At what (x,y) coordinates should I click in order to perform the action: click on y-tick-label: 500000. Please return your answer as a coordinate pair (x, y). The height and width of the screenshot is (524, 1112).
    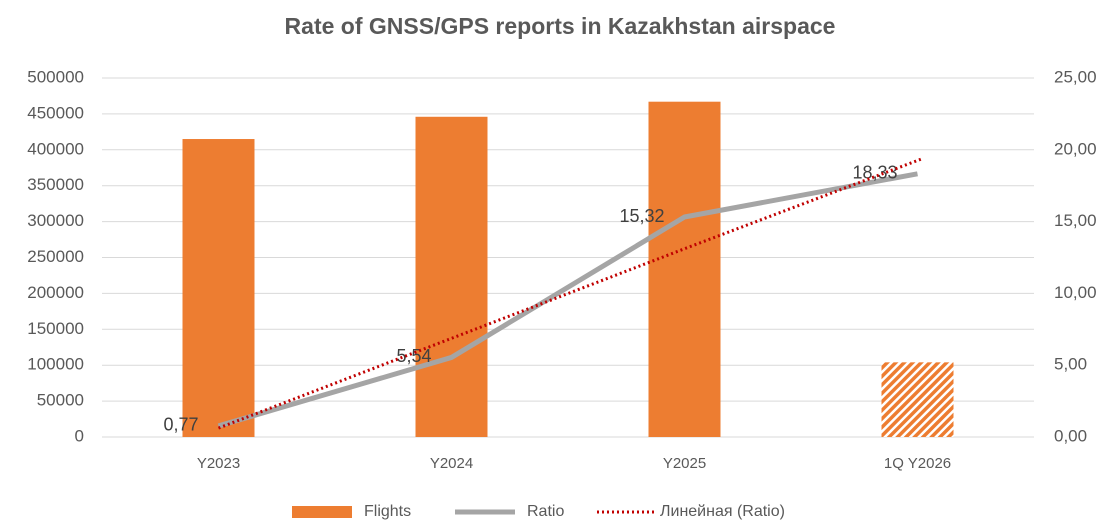
    Looking at the image, I should click on (55, 76).